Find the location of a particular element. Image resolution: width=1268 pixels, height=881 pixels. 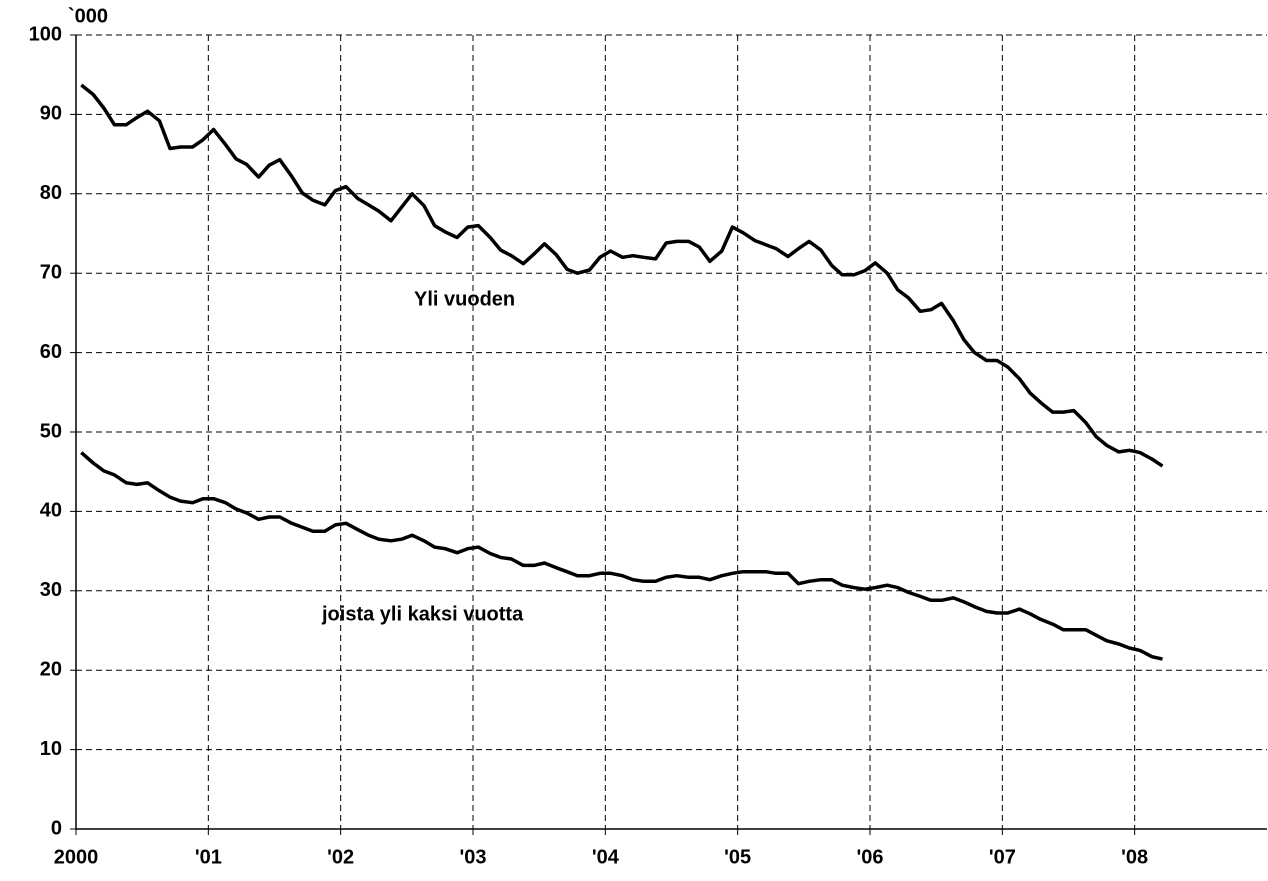

y-tick-label: 70 is located at coordinates (51, 272).